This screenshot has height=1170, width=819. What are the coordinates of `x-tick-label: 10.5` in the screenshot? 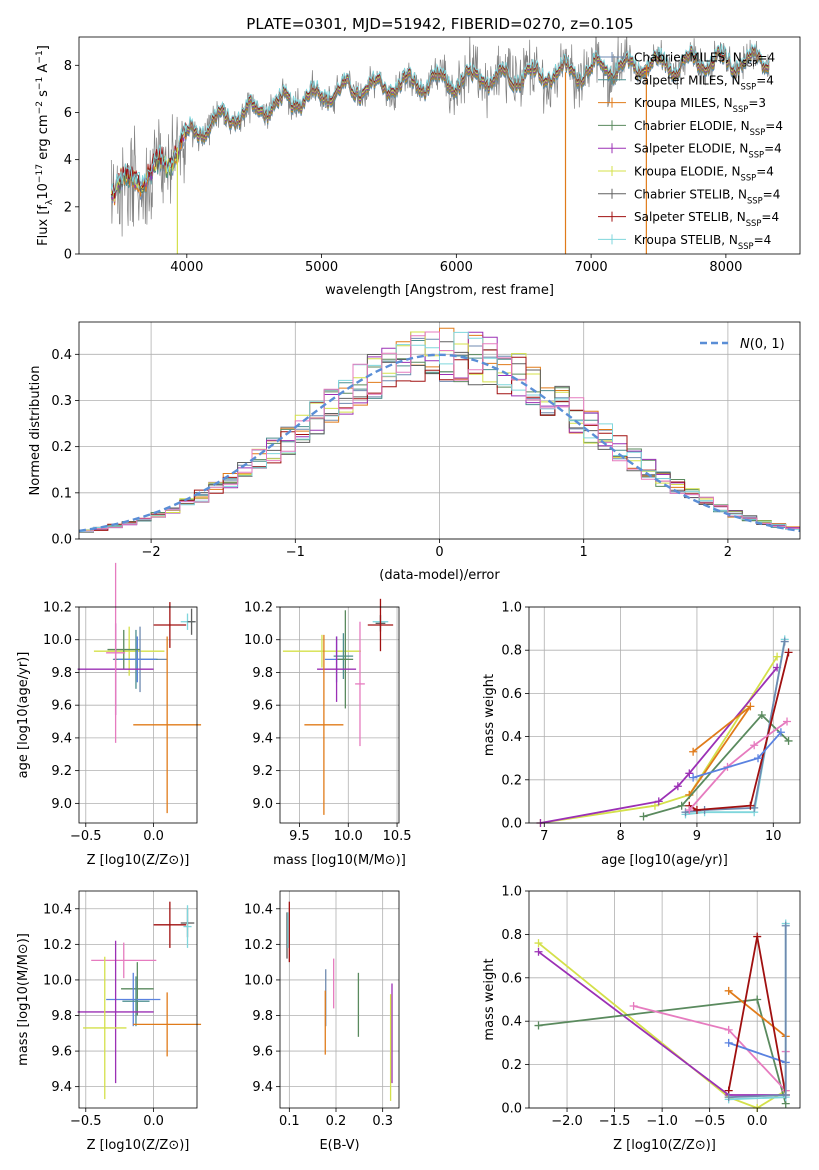 It's located at (397, 836).